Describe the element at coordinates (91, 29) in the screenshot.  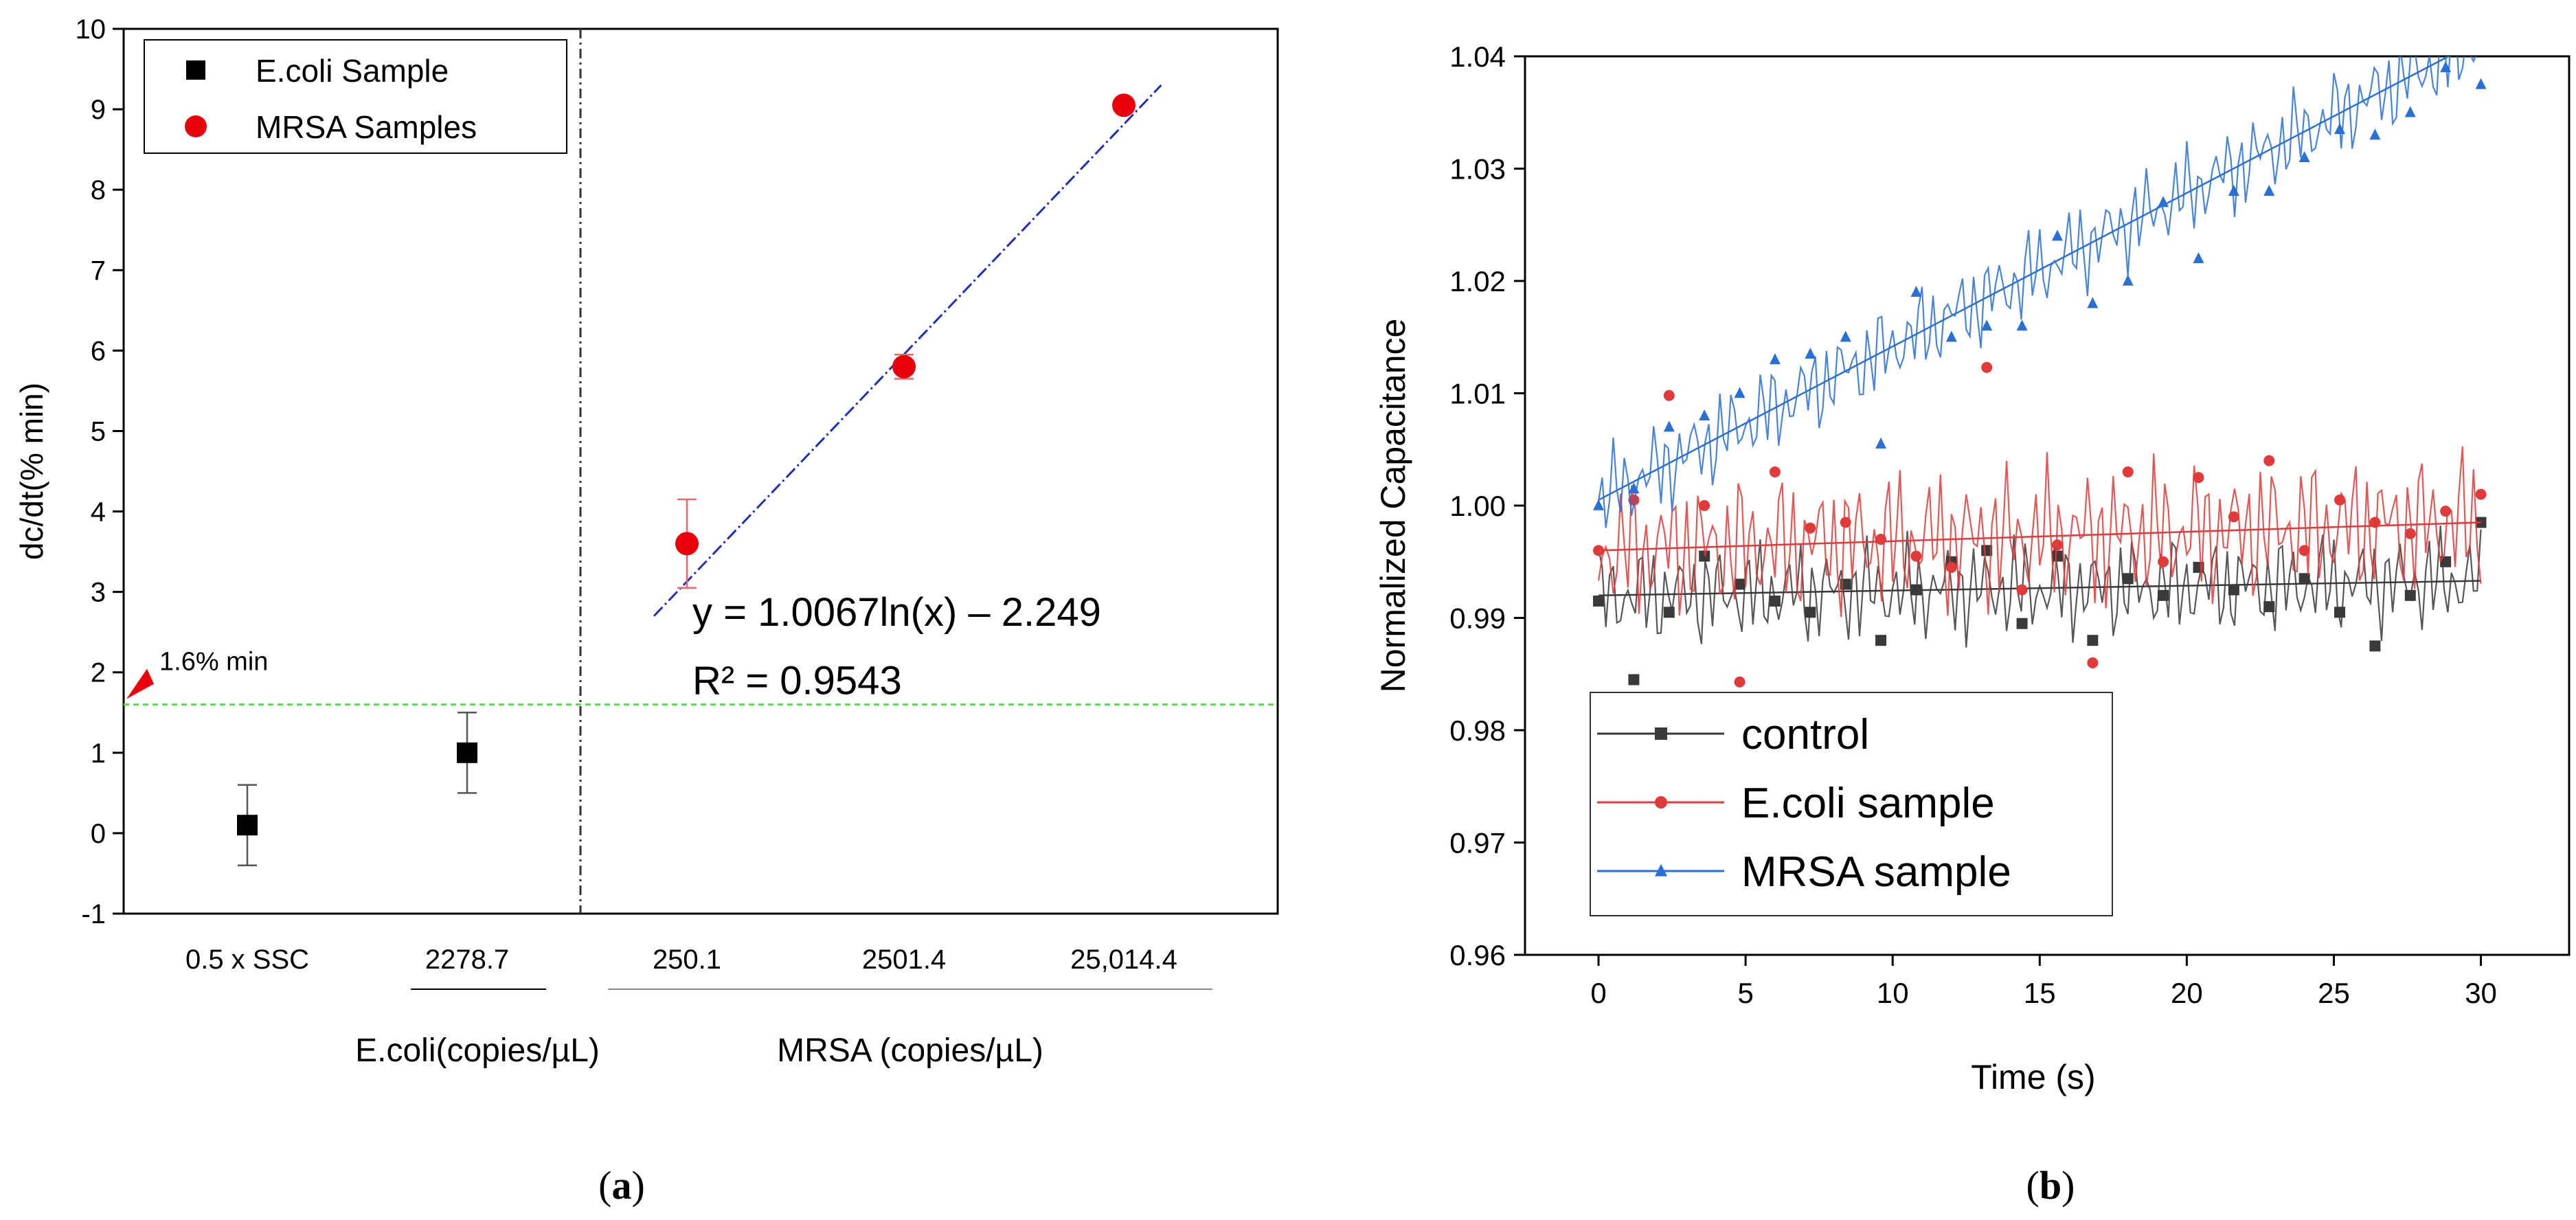
I see `y-tick-label: 10` at that location.